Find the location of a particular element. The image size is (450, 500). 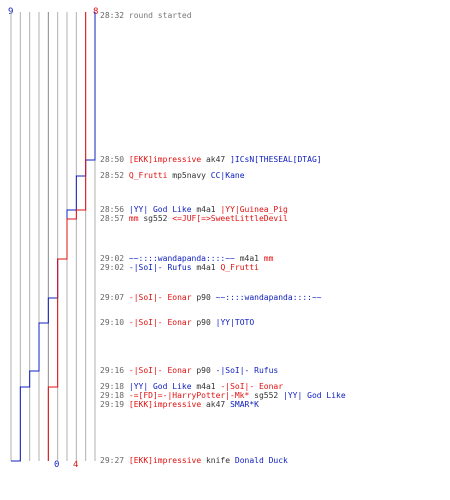

log-row: 29:16 -|SoI|- Eonar p90 -|SoI|- Rufus is located at coordinates (189, 370).